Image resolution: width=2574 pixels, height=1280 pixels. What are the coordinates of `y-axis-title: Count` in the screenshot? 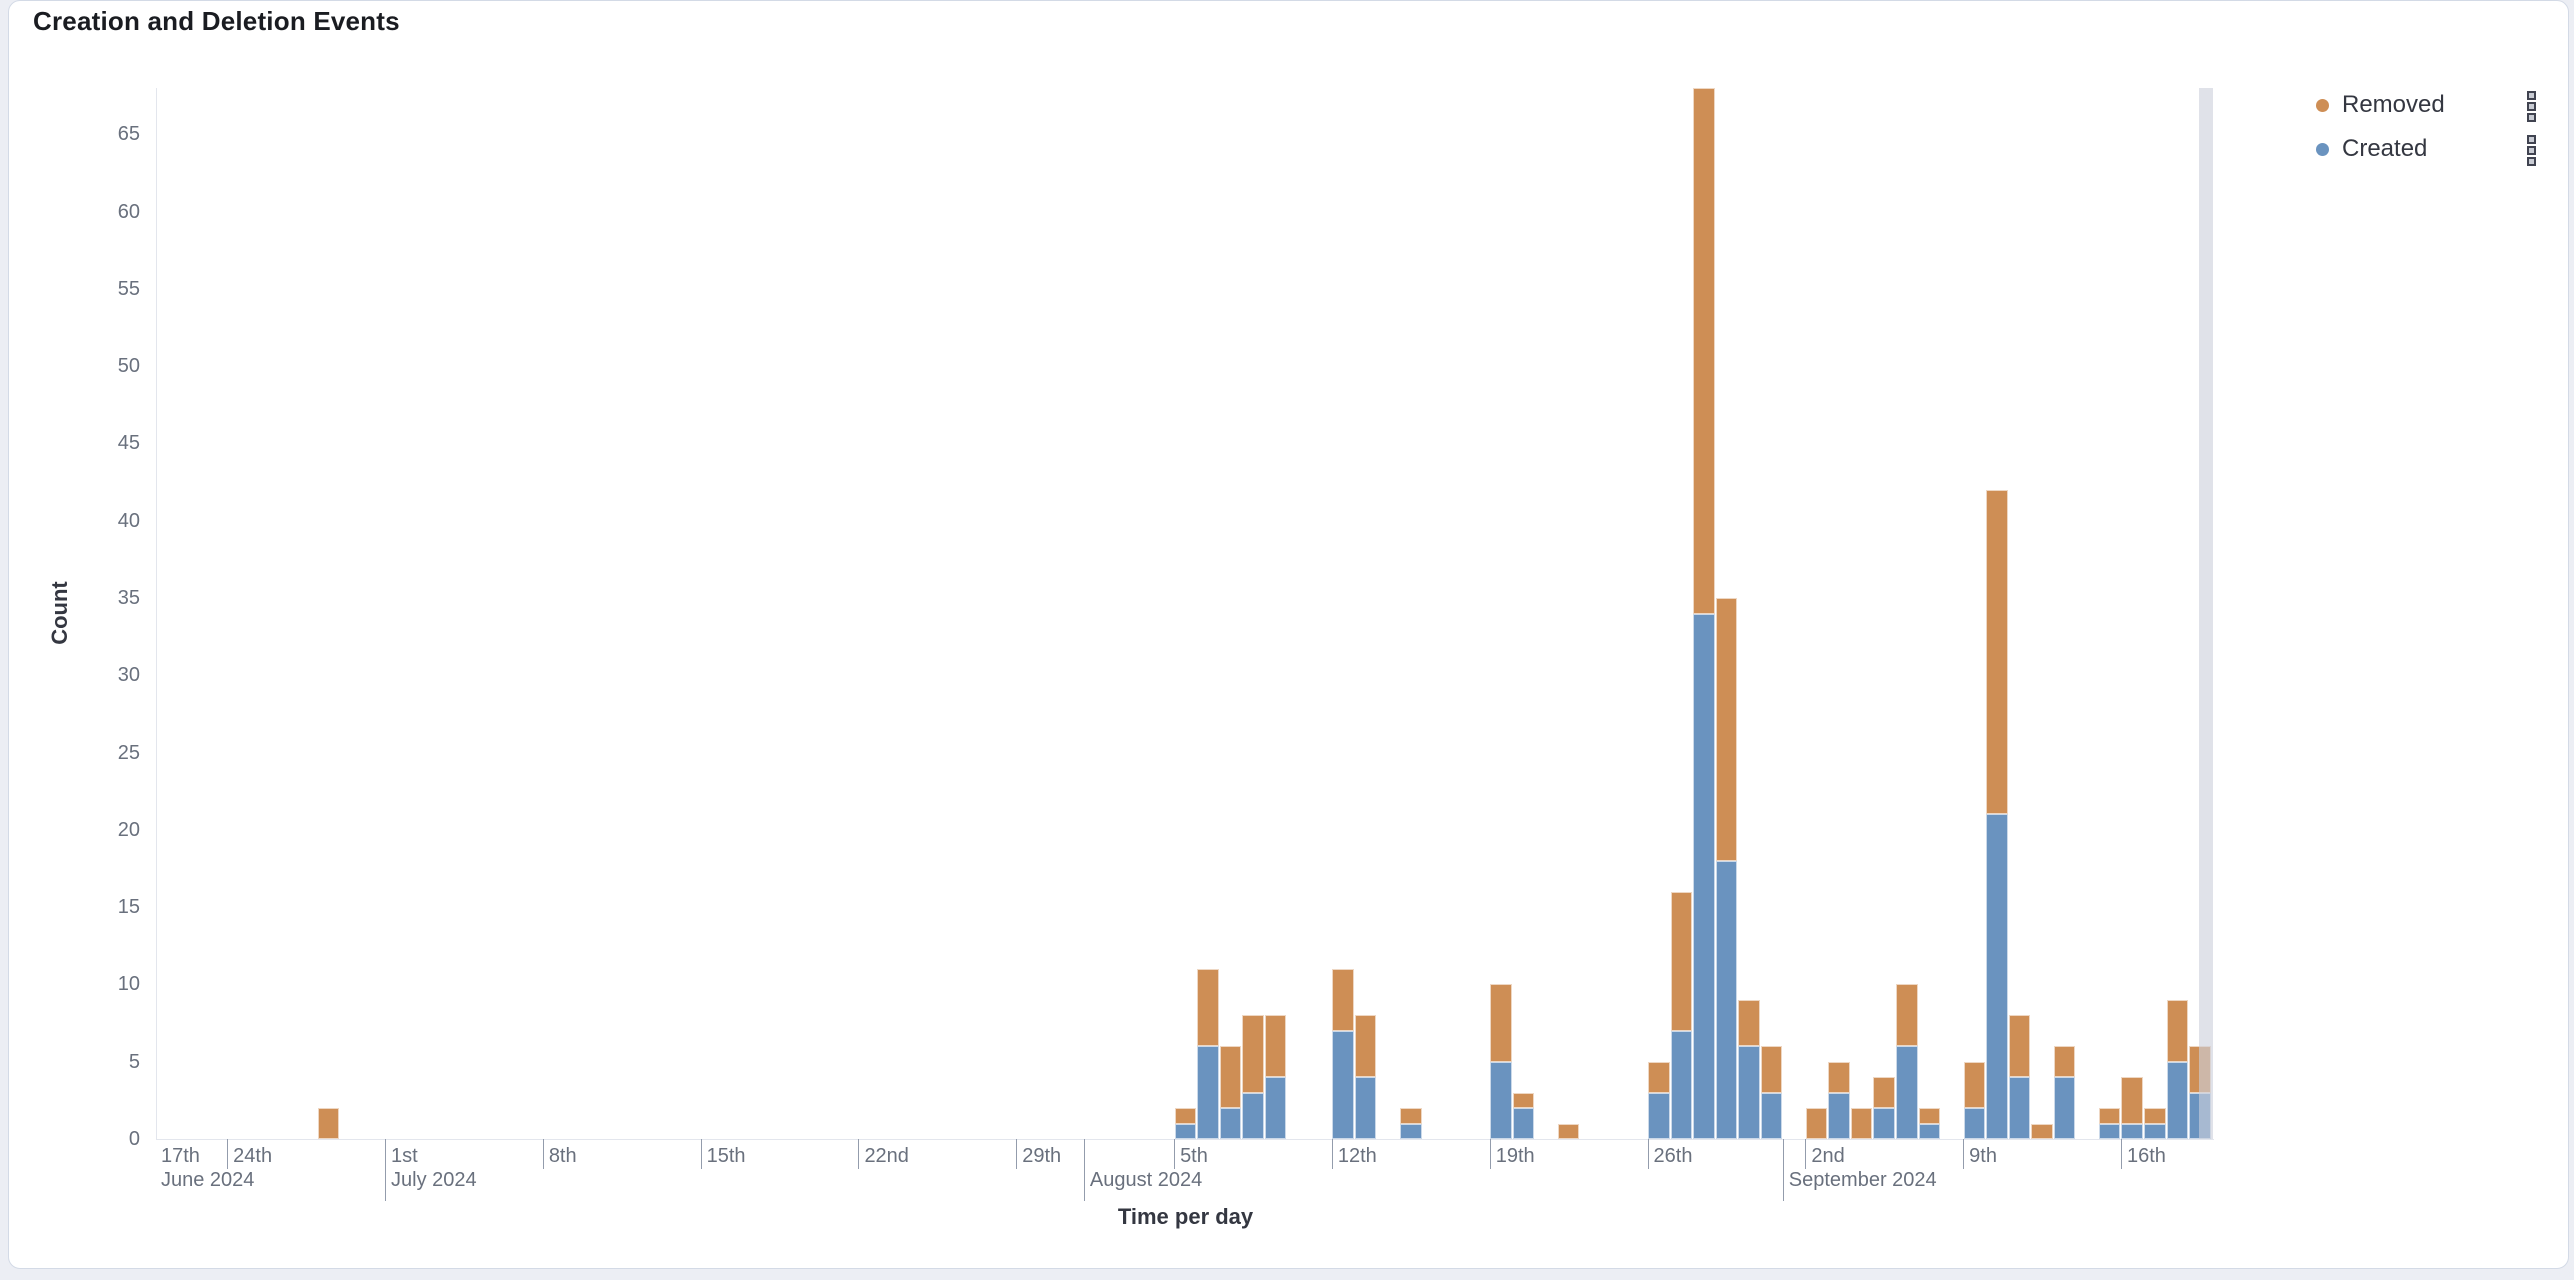 It's located at (59, 613).